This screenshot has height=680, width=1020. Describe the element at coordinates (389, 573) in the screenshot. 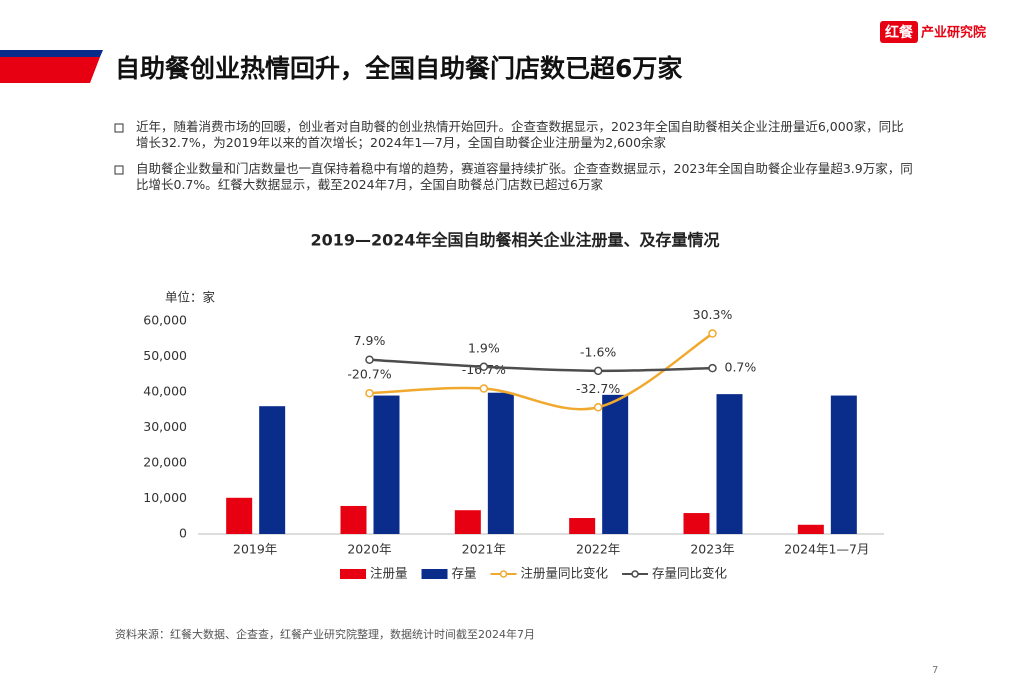

I see `legend-label: 注册量` at that location.